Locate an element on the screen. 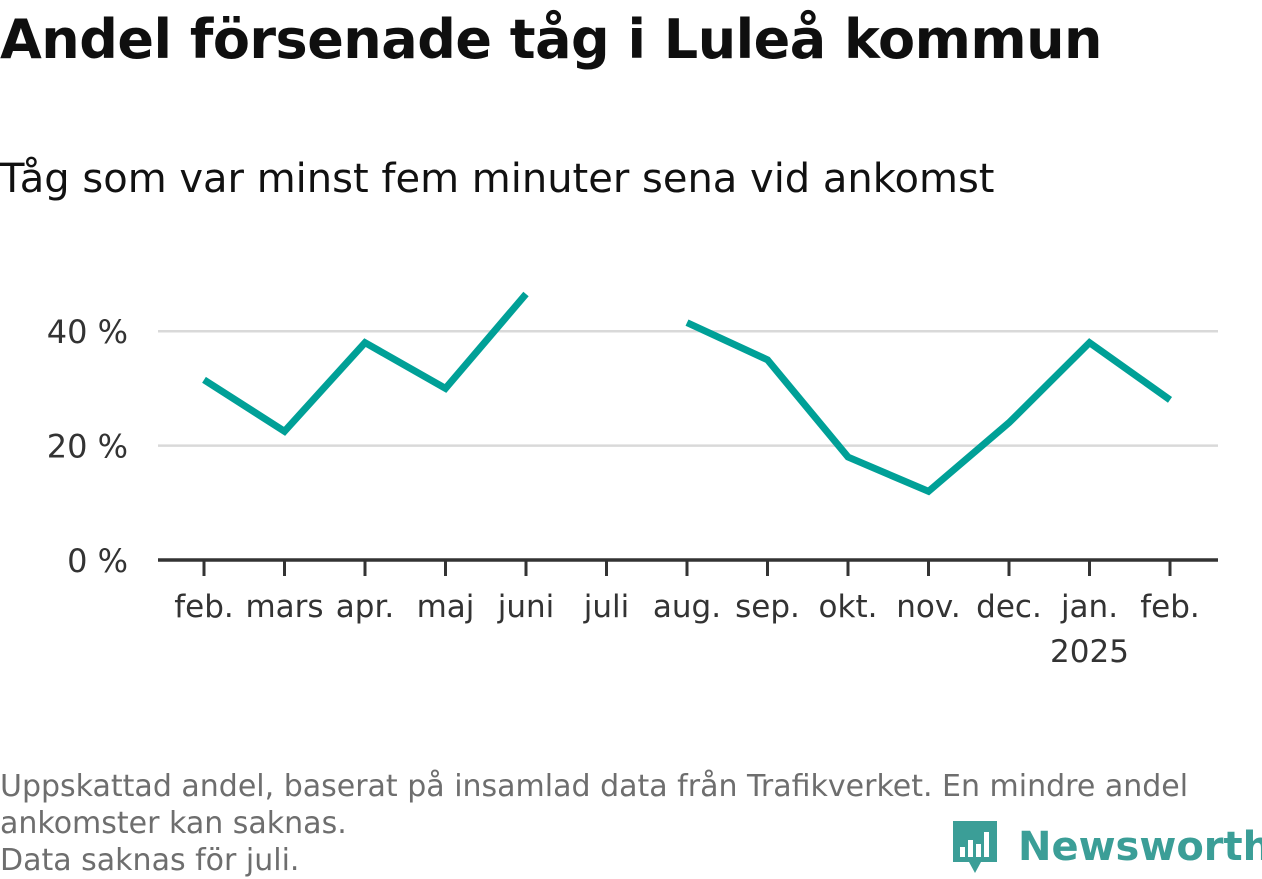 The width and height of the screenshot is (1262, 879). brand-logo: Newsworthy is located at coordinates (1106, 847).